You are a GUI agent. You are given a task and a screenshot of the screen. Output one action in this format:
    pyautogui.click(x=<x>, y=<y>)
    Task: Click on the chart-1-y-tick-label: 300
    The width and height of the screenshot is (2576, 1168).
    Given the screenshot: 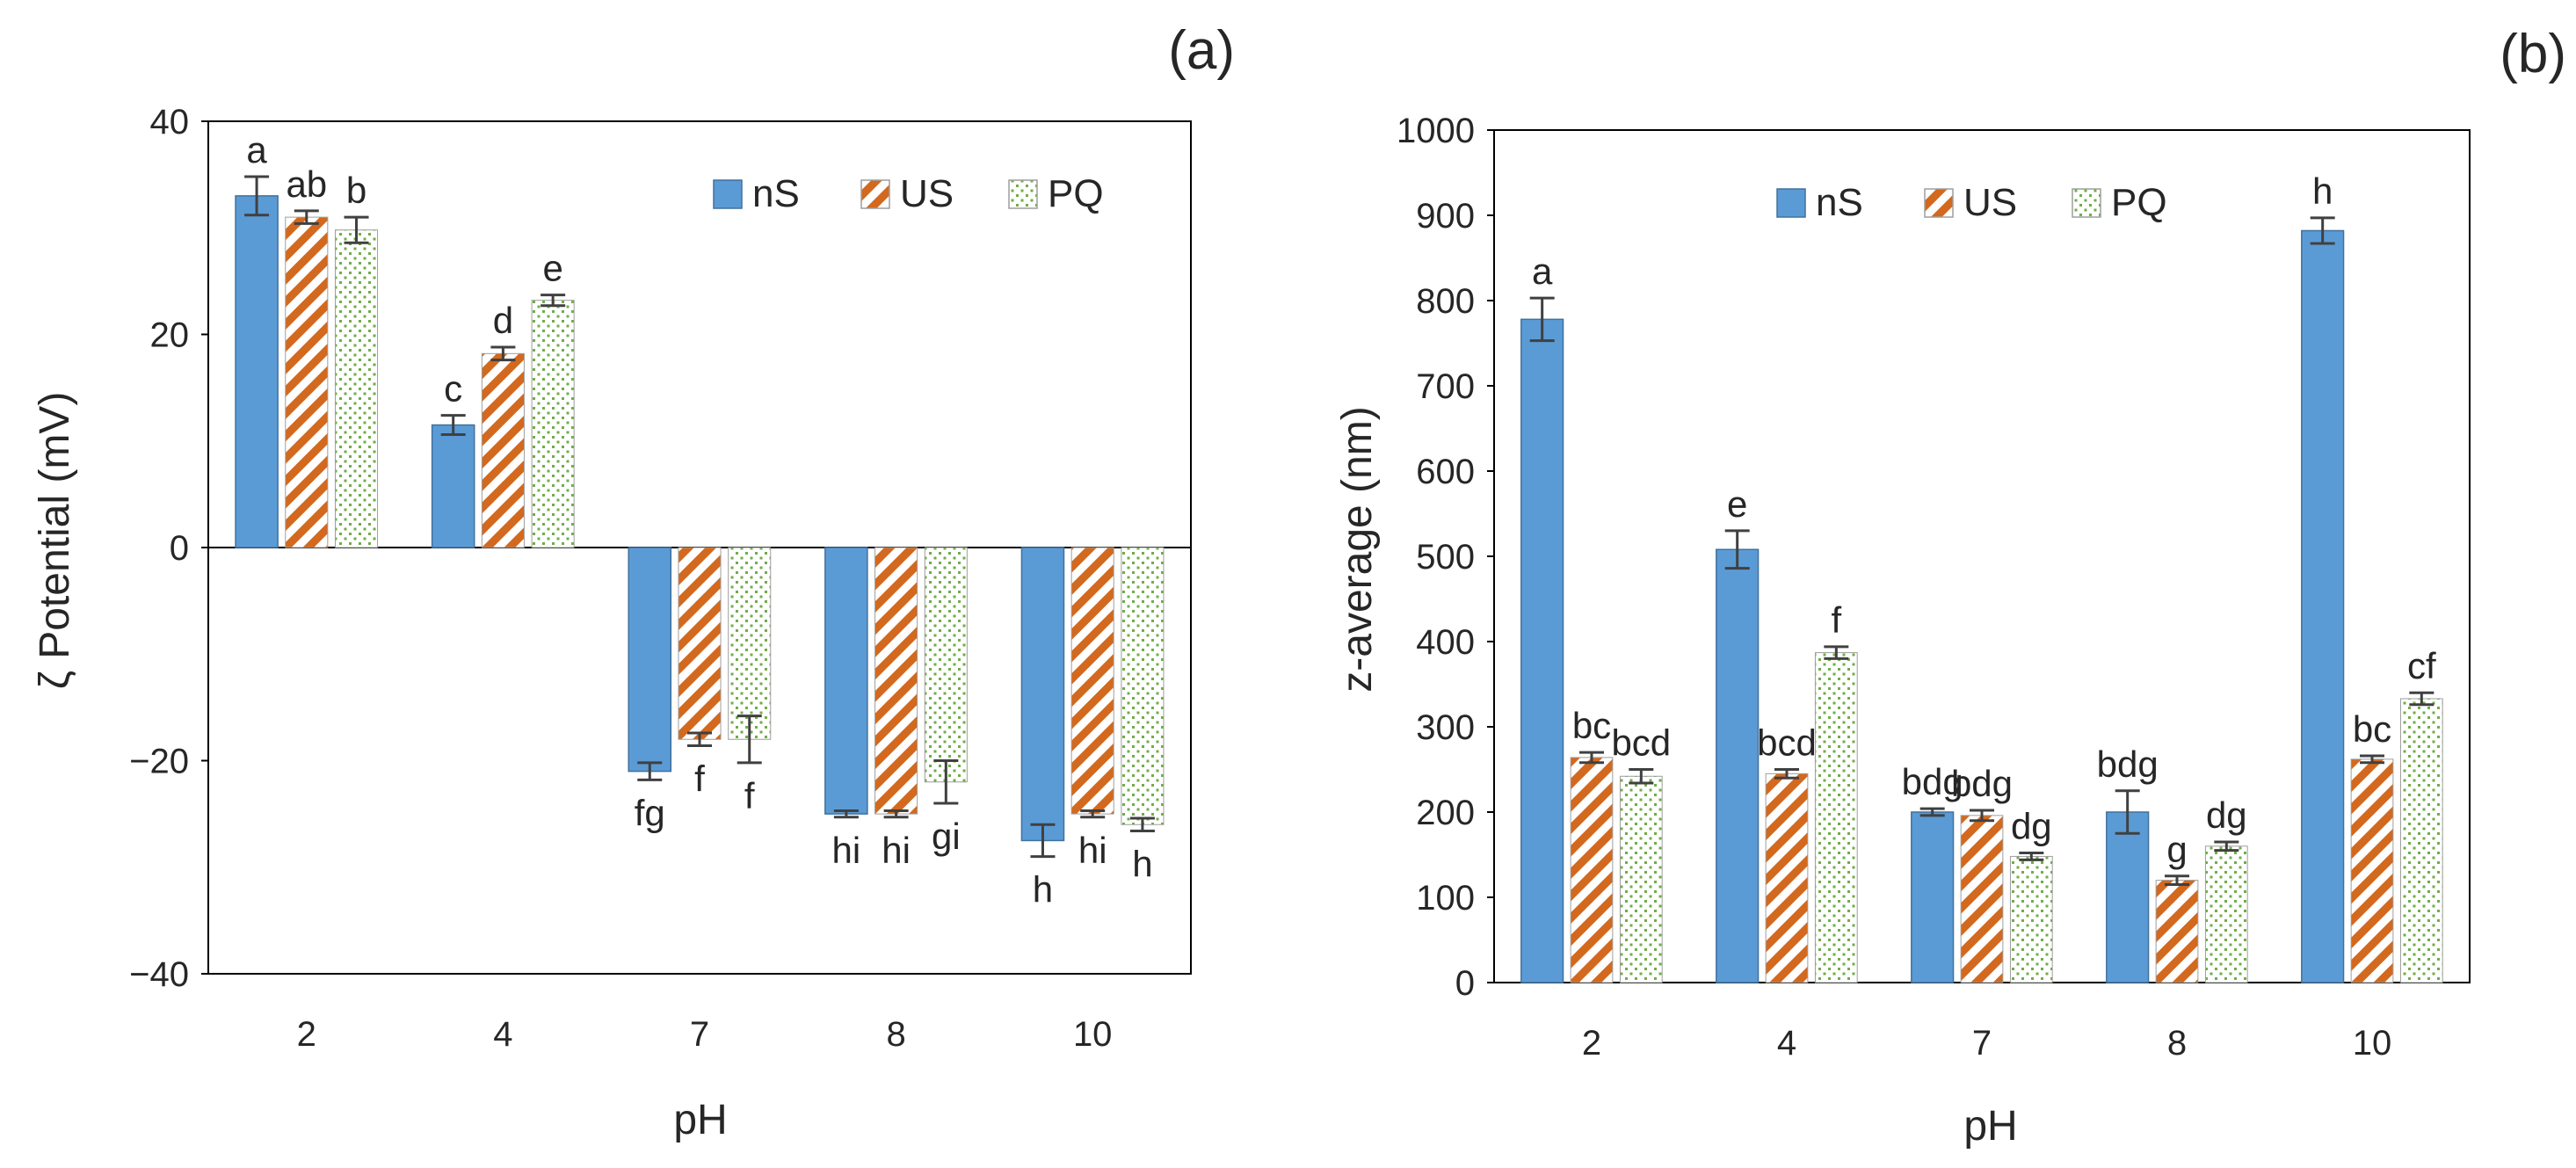 What is the action you would take?
    pyautogui.click(x=1445, y=727)
    